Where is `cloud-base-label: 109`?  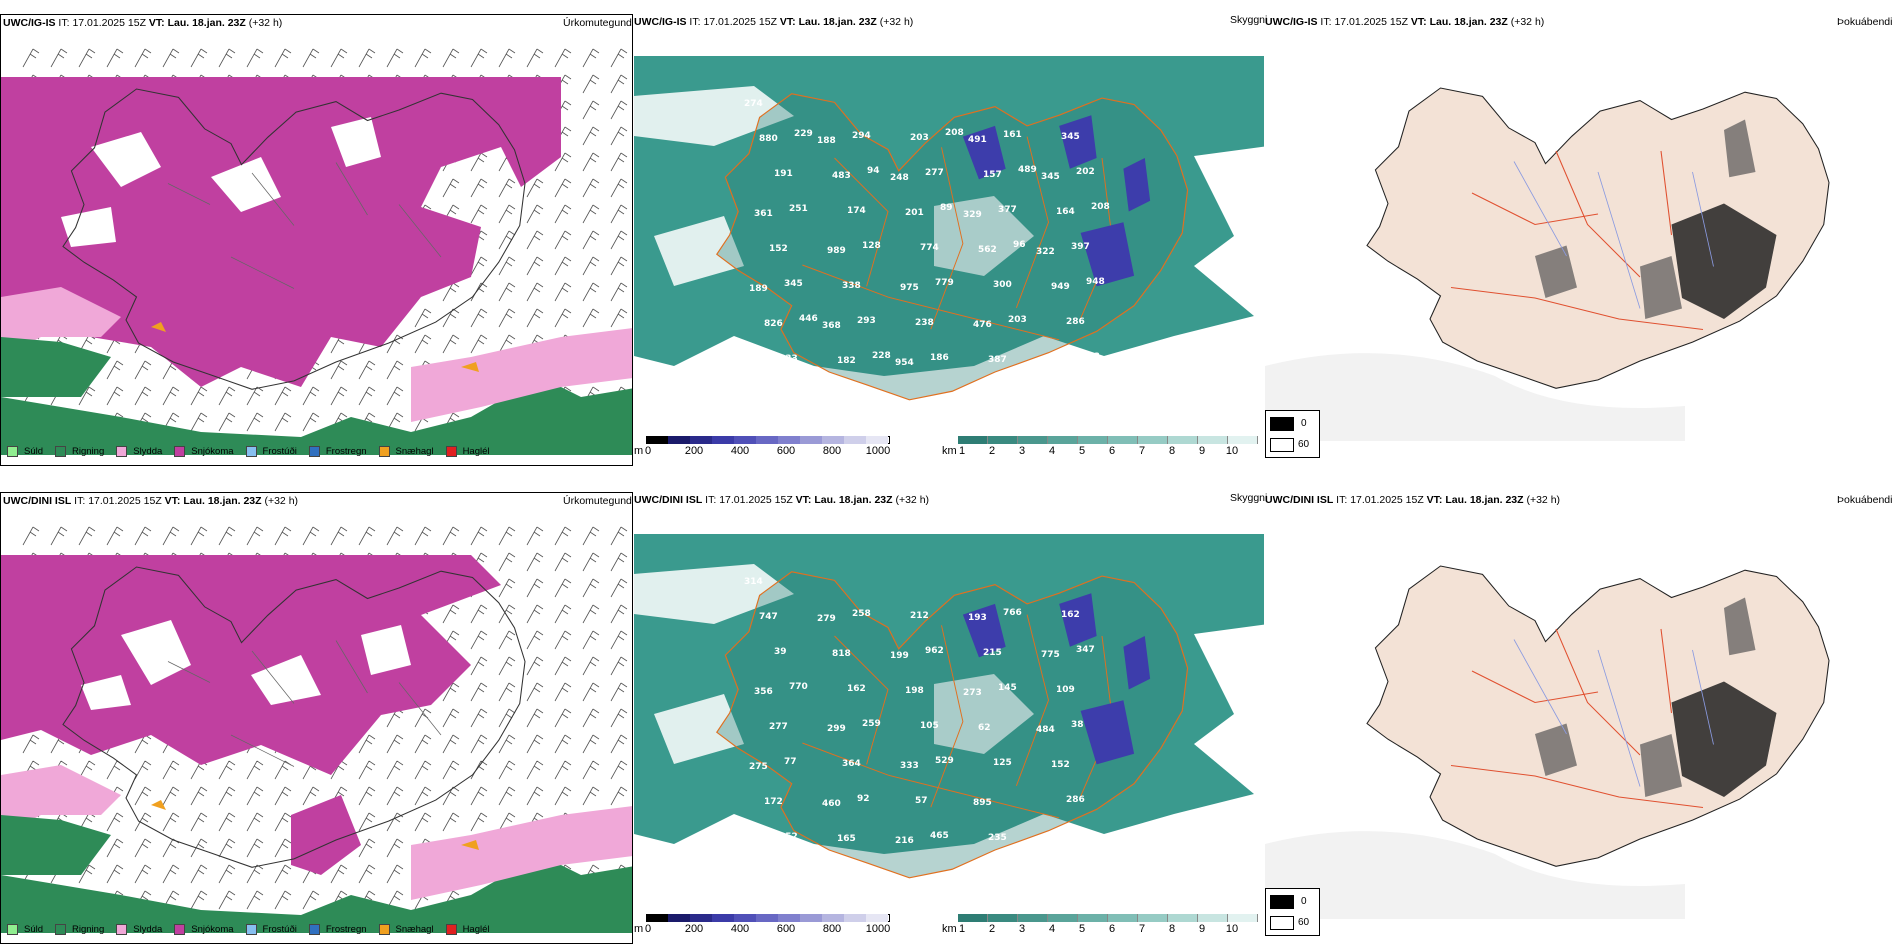
cloud-base-label: 109 is located at coordinates (1065, 690).